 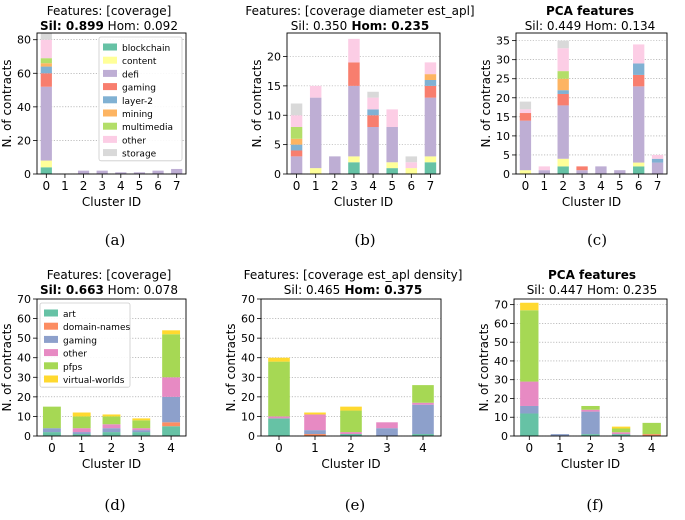 I want to click on x-tick-label: 2, so click(x=563, y=186).